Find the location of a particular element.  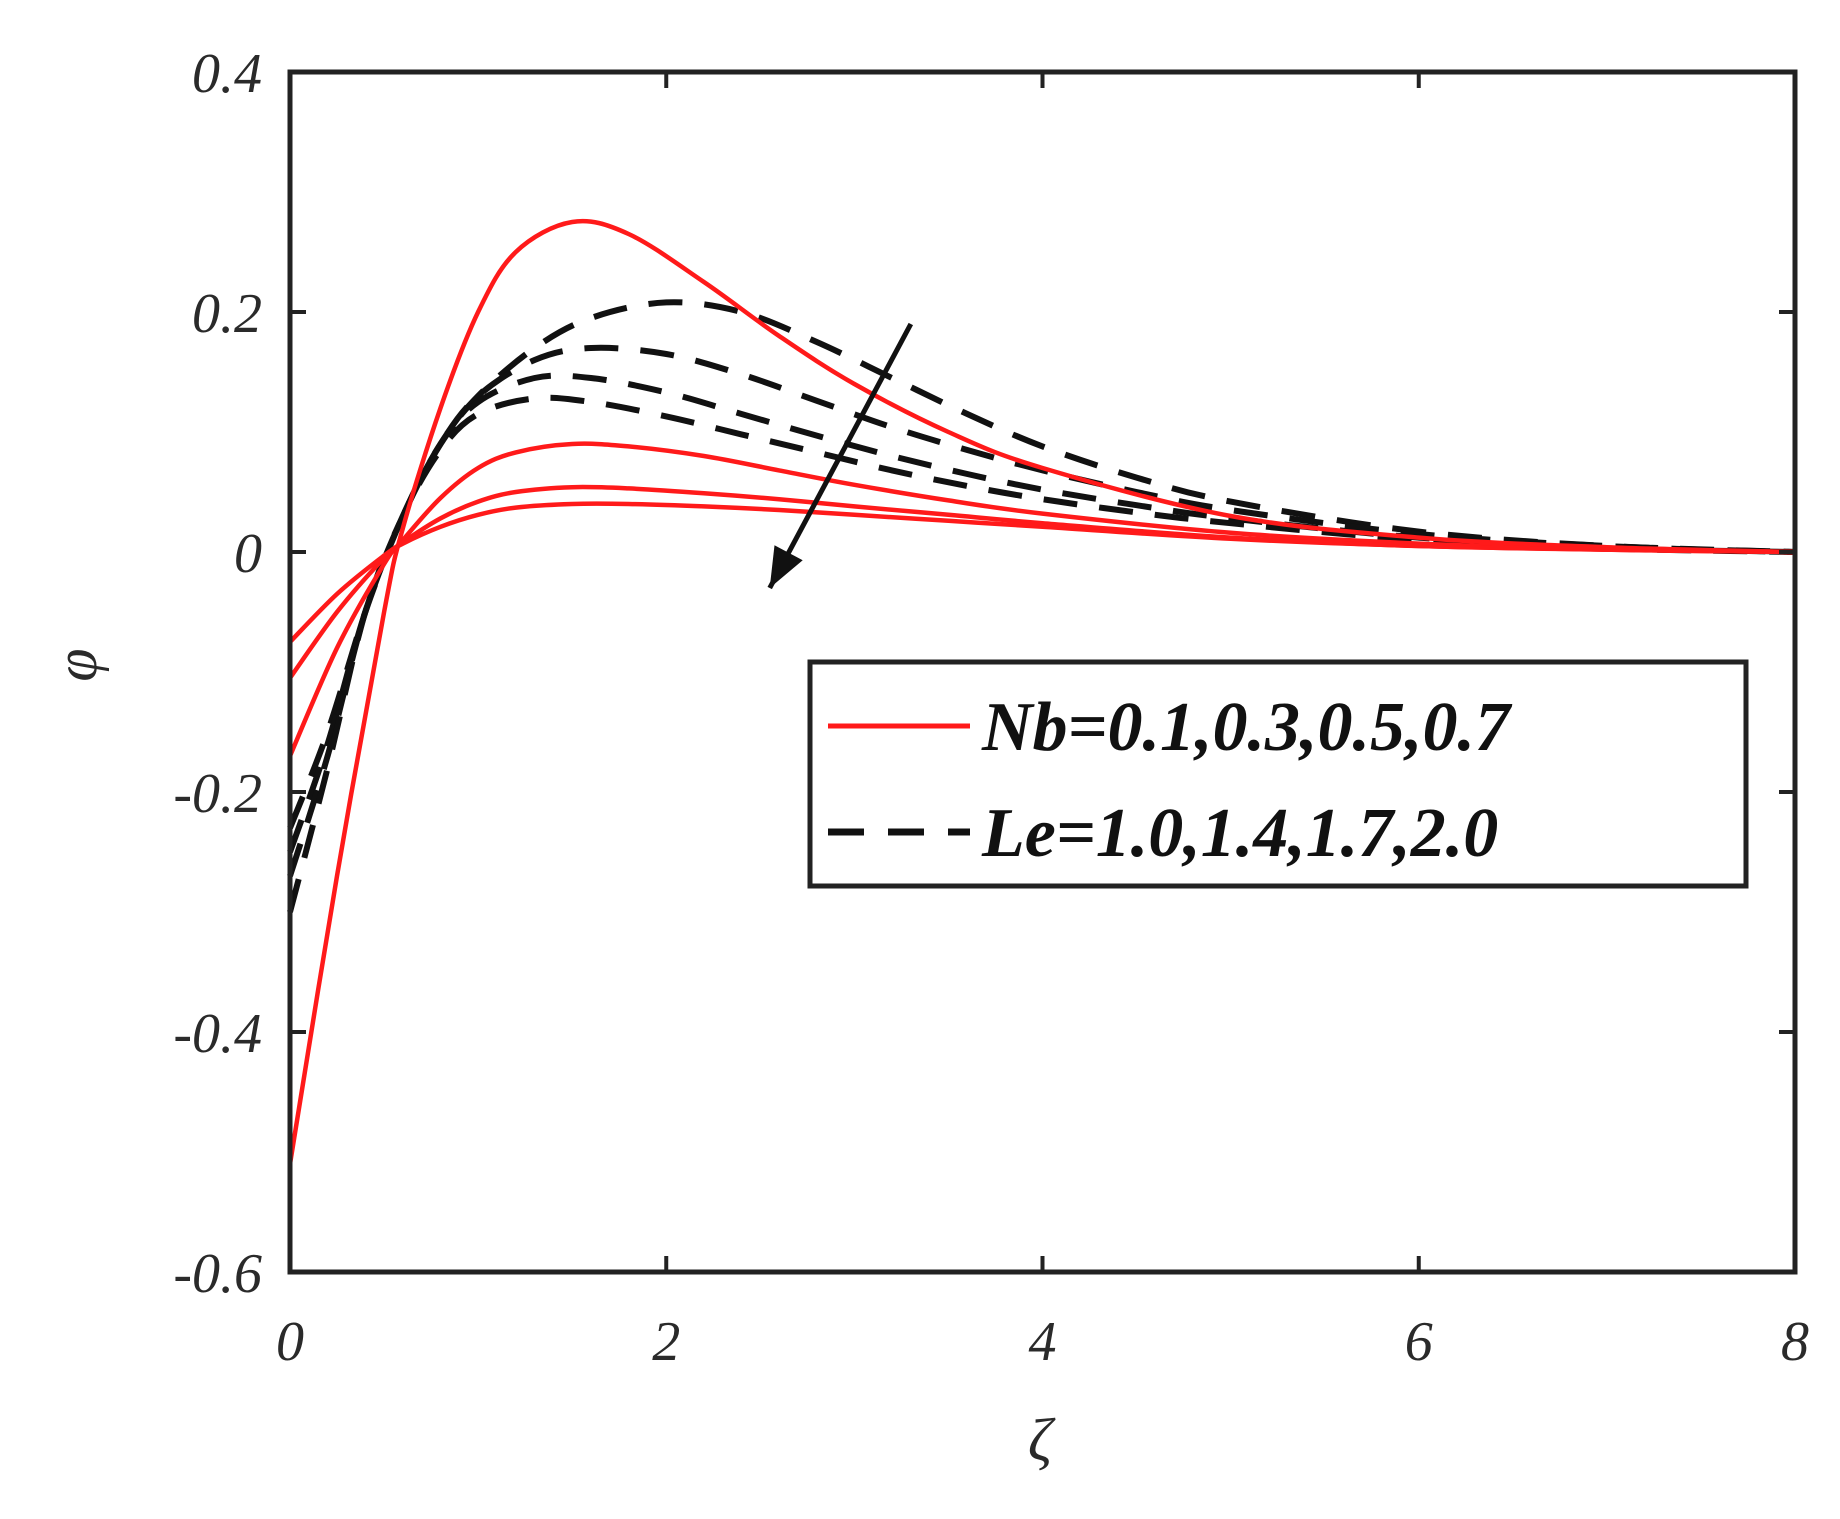

trend-arrow is located at coordinates (840, 456).